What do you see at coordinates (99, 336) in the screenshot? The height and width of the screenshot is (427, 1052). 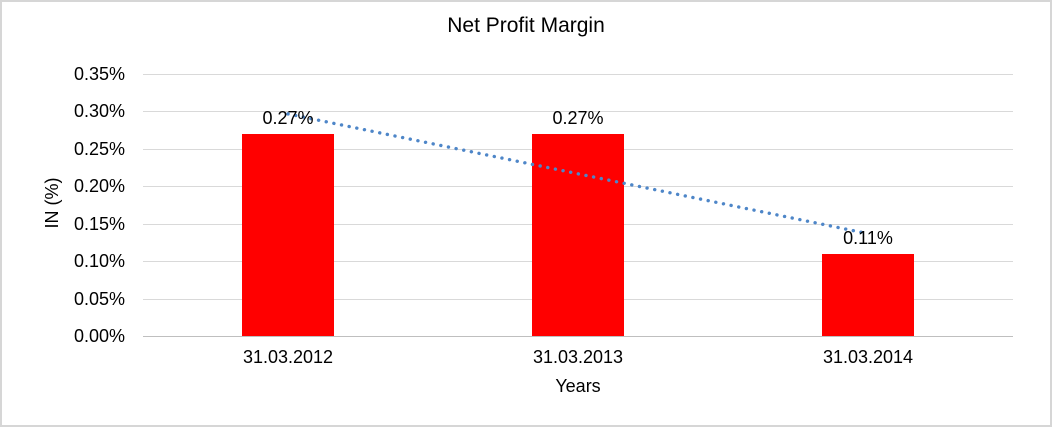 I see `y-tick-label: 0.00%` at bounding box center [99, 336].